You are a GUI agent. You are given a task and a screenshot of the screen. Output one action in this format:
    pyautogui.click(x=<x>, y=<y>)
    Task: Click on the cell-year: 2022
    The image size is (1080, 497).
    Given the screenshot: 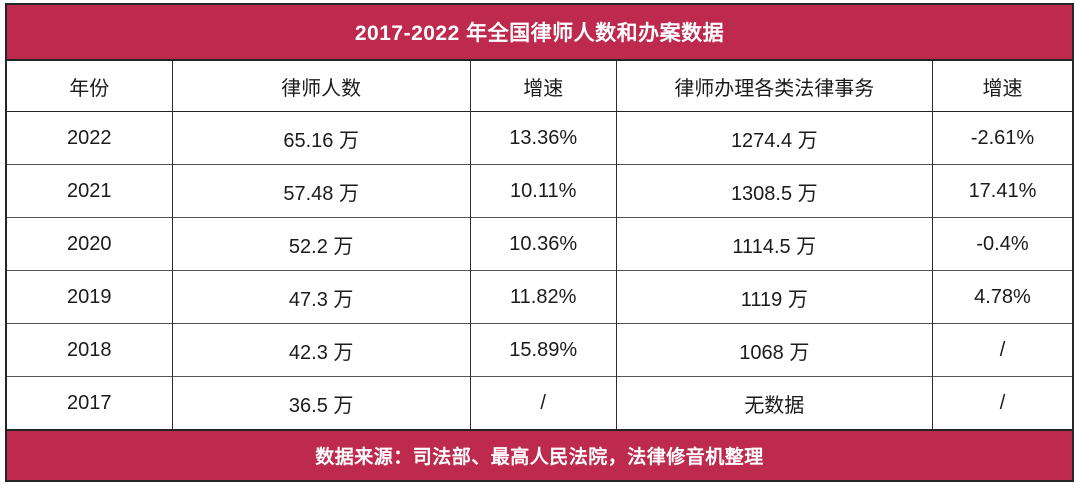 What is the action you would take?
    pyautogui.click(x=90, y=138)
    